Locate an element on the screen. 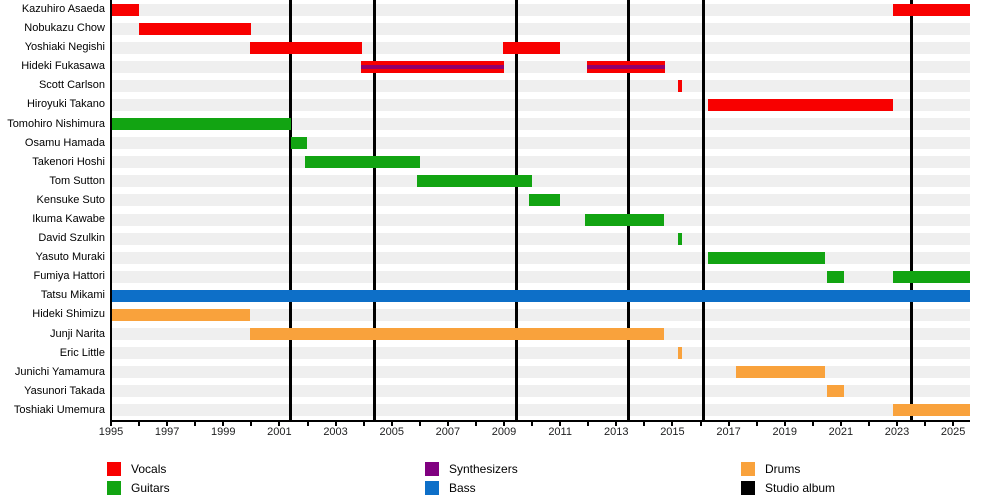 Image resolution: width=1000 pixels, height=500 pixels. year-label: 1997 is located at coordinates (167, 432).